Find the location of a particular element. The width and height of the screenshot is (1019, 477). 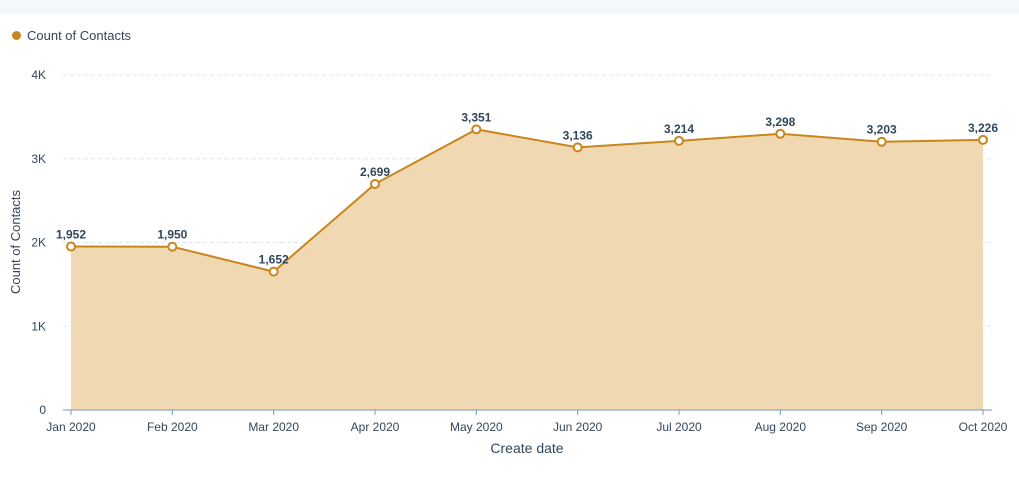

data-label: 3,298 is located at coordinates (780, 122).